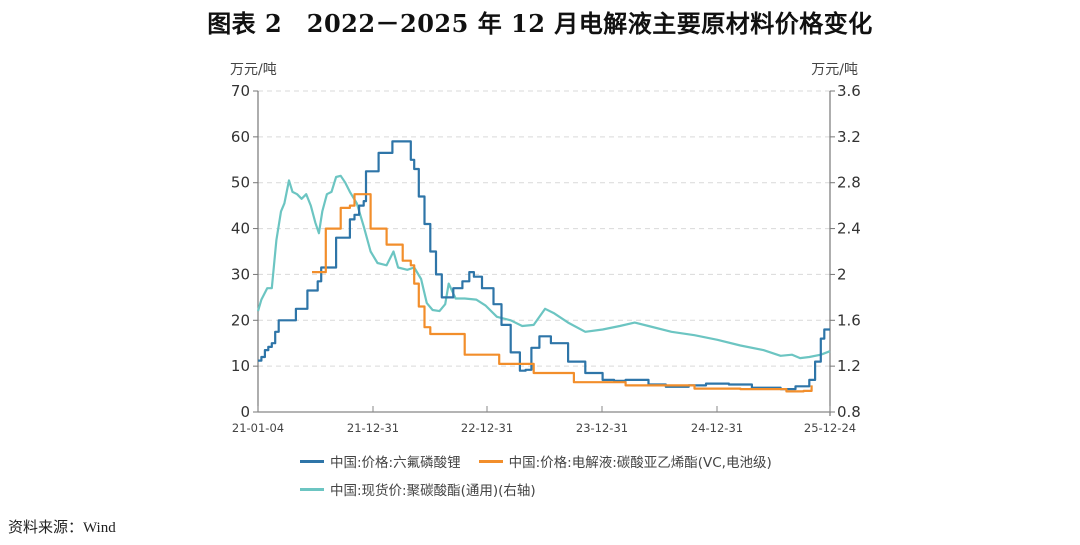 Image resolution: width=1080 pixels, height=545 pixels. I want to click on source-note: 资料来源：Wind, so click(62, 528).